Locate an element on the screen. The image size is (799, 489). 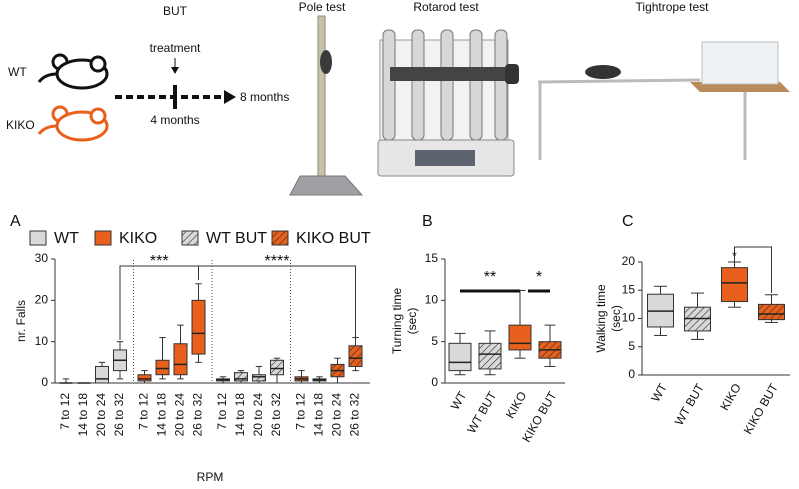
y-axis-label: Turning time is located at coordinates (397, 321).